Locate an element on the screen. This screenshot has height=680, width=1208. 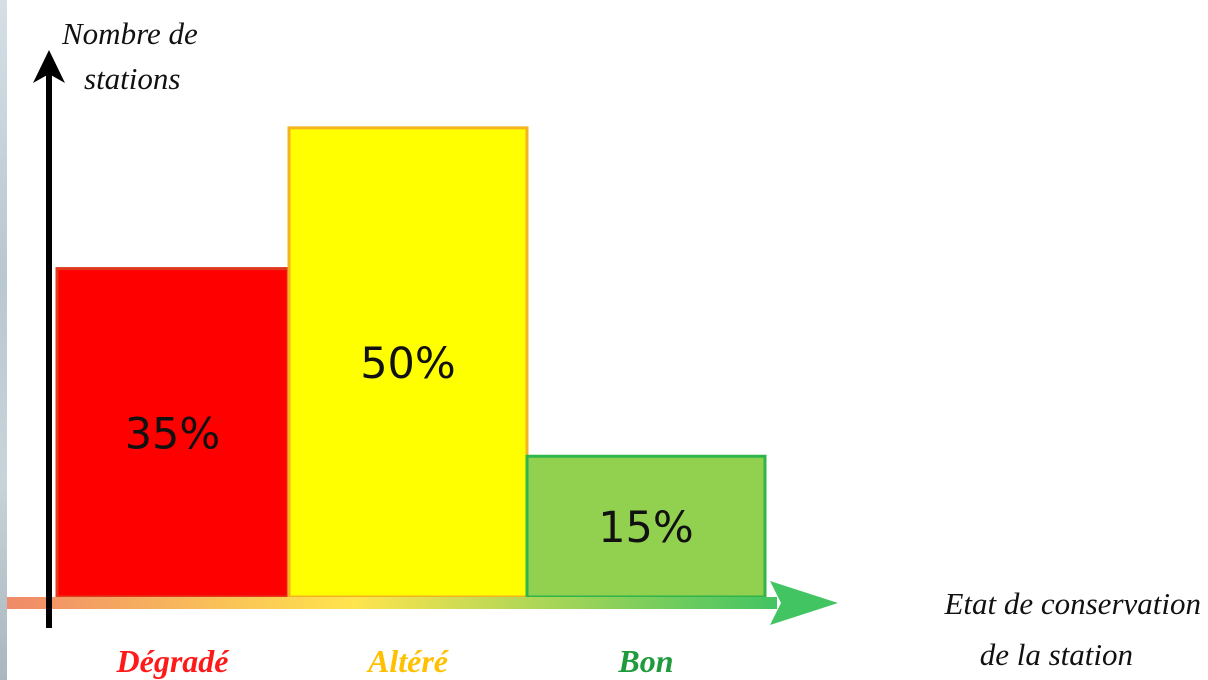
y-axis-title-line-2: stations is located at coordinates (132, 78).